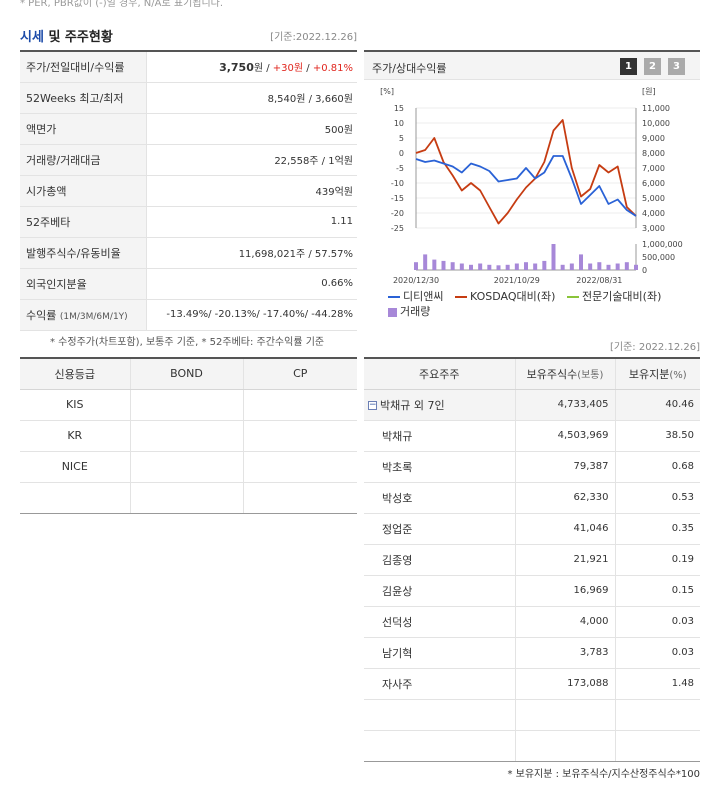  I want to click on credit-rating-table: 신용등급 BOND CP KIS KR NICE, so click(188, 435).